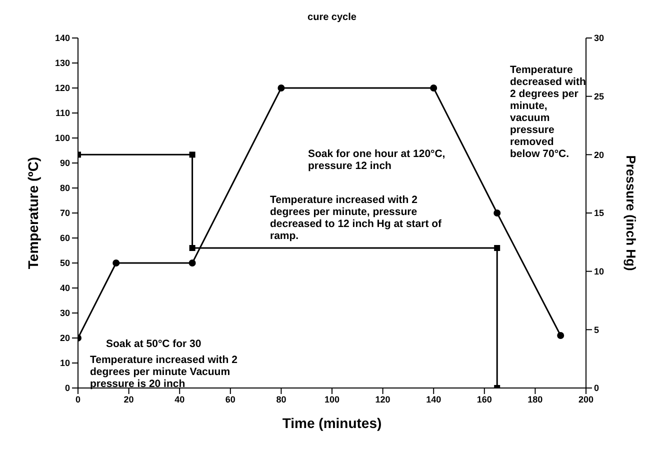 The width and height of the screenshot is (664, 456). What do you see at coordinates (332, 399) in the screenshot?
I see `x-tick-label: 100` at bounding box center [332, 399].